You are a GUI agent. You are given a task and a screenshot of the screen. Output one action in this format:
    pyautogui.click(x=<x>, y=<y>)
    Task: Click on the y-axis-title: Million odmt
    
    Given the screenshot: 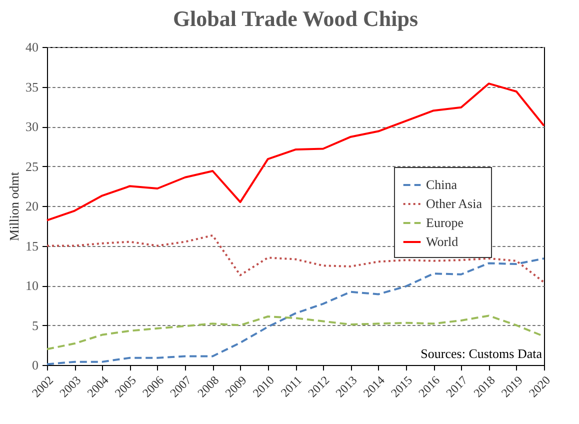 What is the action you would take?
    pyautogui.click(x=14, y=206)
    